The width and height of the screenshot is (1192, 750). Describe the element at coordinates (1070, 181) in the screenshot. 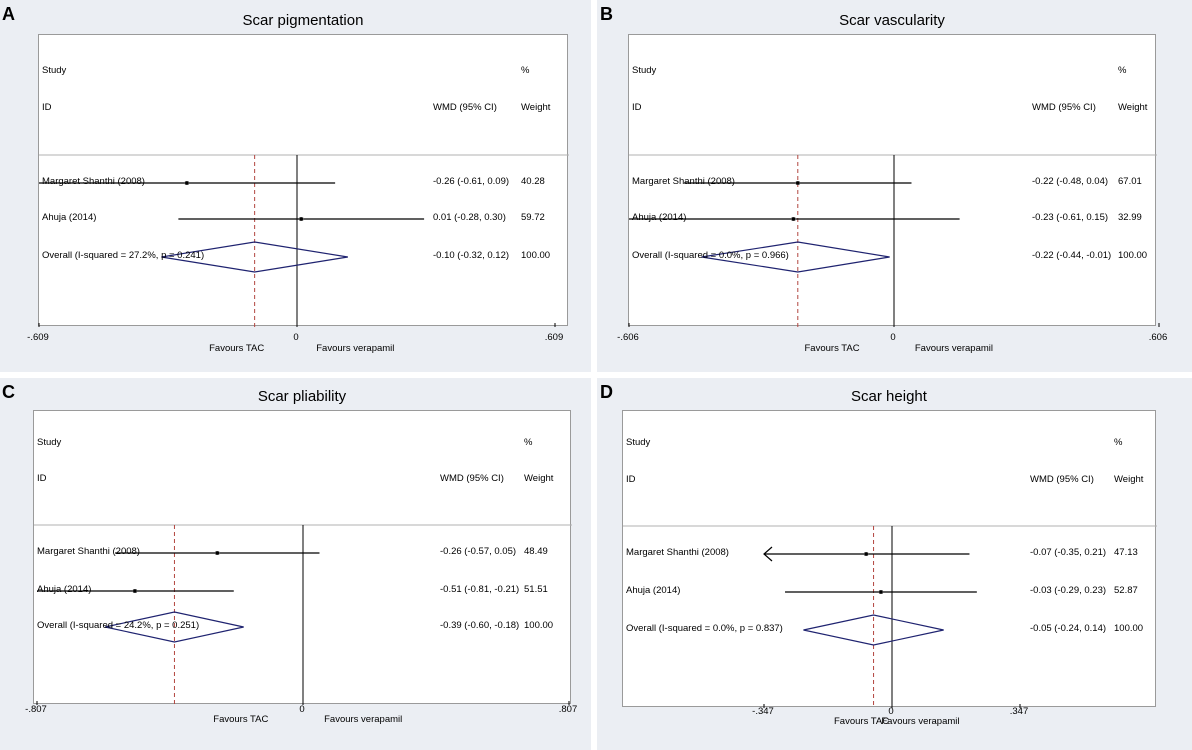

I see `study-effect: -0.22 (-0.48, 0.04)` at that location.